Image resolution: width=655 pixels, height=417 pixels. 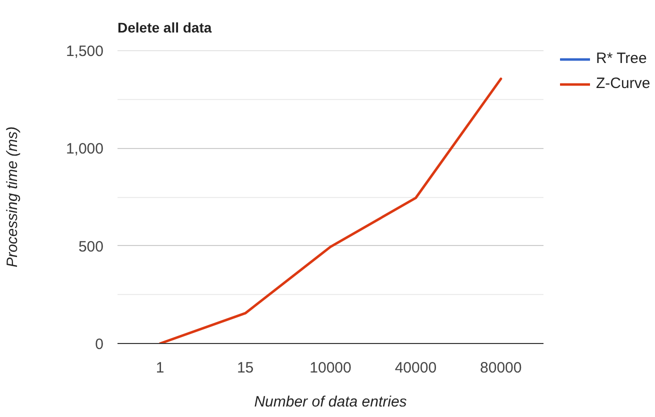 I want to click on x-tick-label: 80000, so click(x=501, y=368).